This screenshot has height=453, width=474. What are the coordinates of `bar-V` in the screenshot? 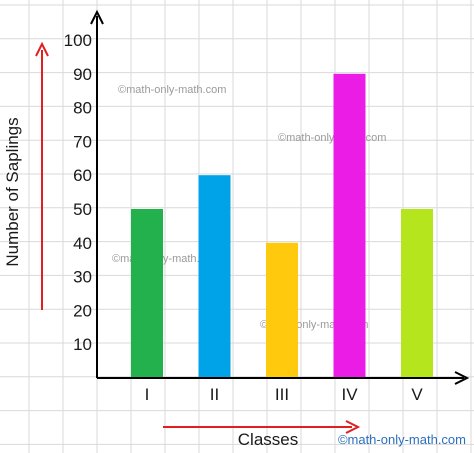 It's located at (417, 293).